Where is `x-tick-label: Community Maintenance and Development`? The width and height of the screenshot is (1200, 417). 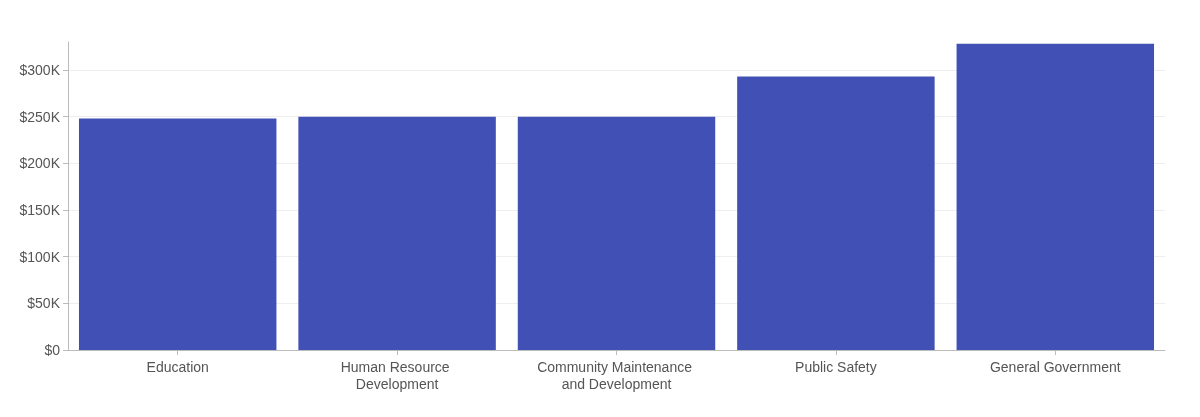
x-tick-label: Community Maintenance and Development is located at coordinates (616, 375).